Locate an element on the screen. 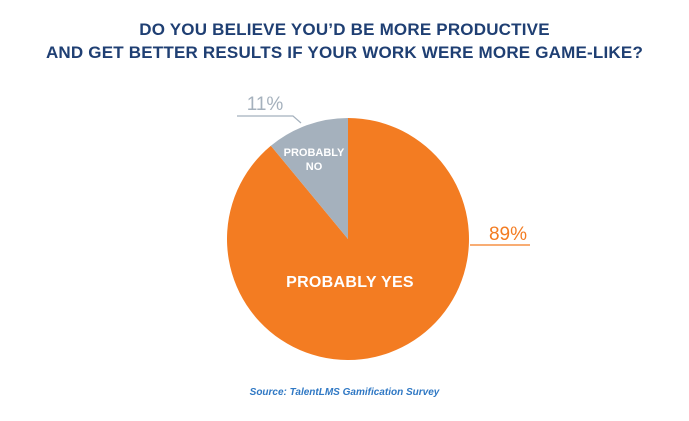 The height and width of the screenshot is (421, 689). slice-label-yes: PROBABLY YES is located at coordinates (350, 282).